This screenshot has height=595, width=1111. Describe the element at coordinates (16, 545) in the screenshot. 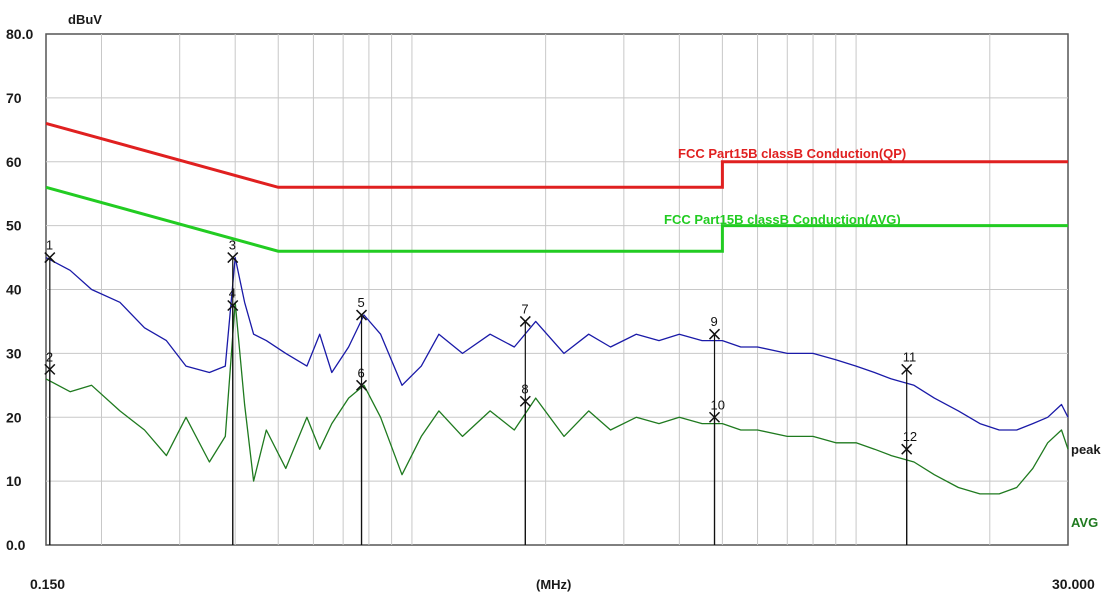

I see `y-tick-label: 0.0` at that location.